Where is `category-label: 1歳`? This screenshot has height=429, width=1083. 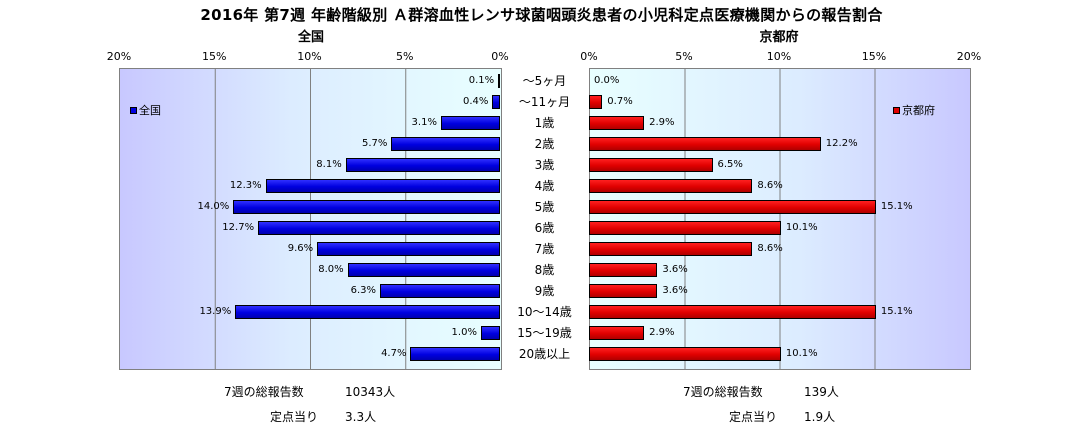
category-label: 1歳 is located at coordinates (544, 123).